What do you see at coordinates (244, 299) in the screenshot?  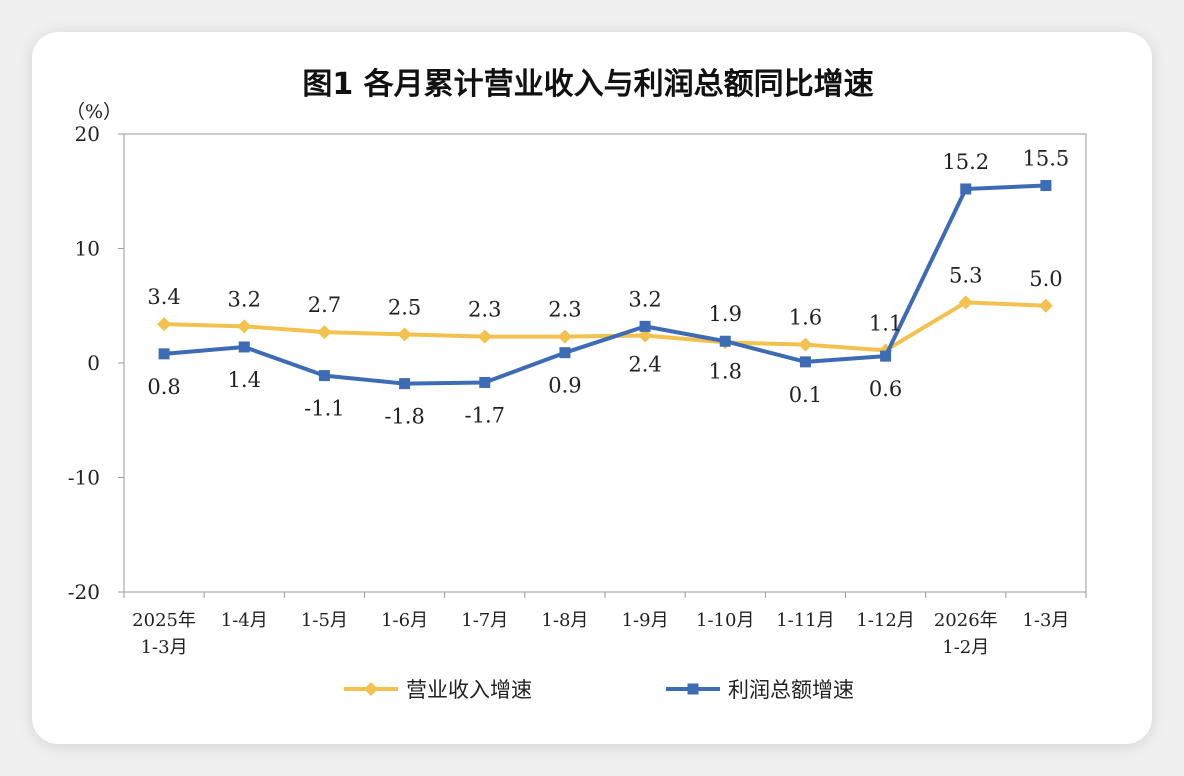 I see `revenue-data-label: 3.2` at bounding box center [244, 299].